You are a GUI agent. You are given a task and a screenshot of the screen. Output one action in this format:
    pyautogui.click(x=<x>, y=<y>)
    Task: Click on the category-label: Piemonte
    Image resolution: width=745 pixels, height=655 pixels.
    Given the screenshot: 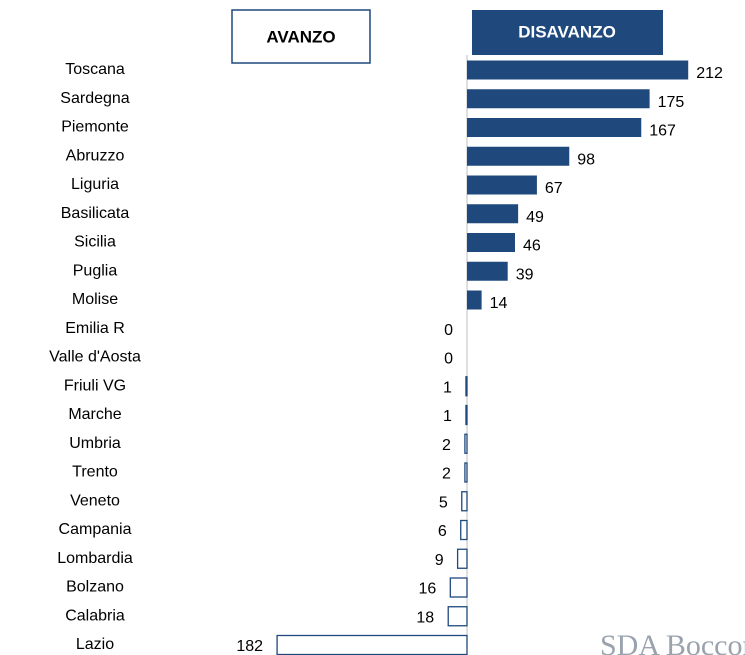 What is the action you would take?
    pyautogui.click(x=95, y=127)
    